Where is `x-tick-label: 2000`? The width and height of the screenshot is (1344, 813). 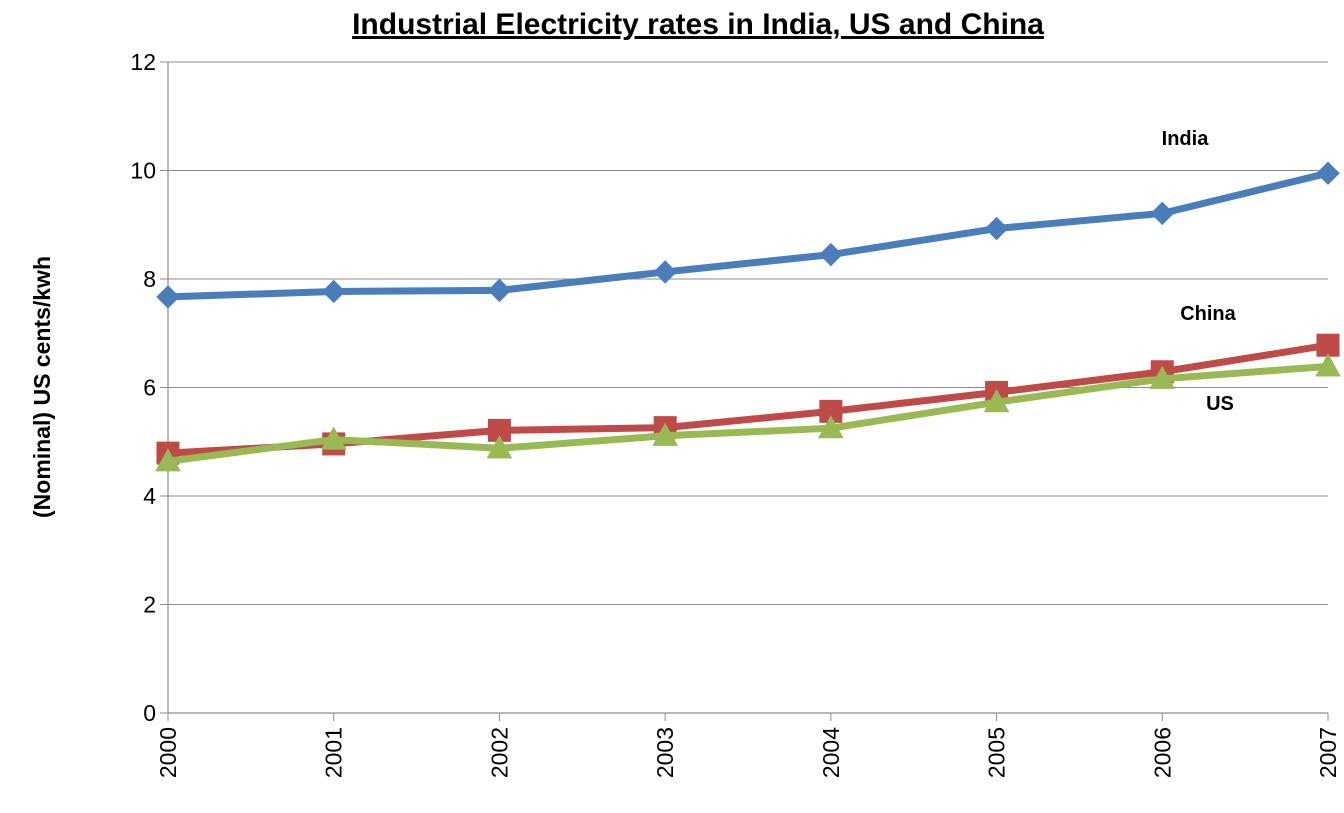 x-tick-label: 2000 is located at coordinates (168, 752).